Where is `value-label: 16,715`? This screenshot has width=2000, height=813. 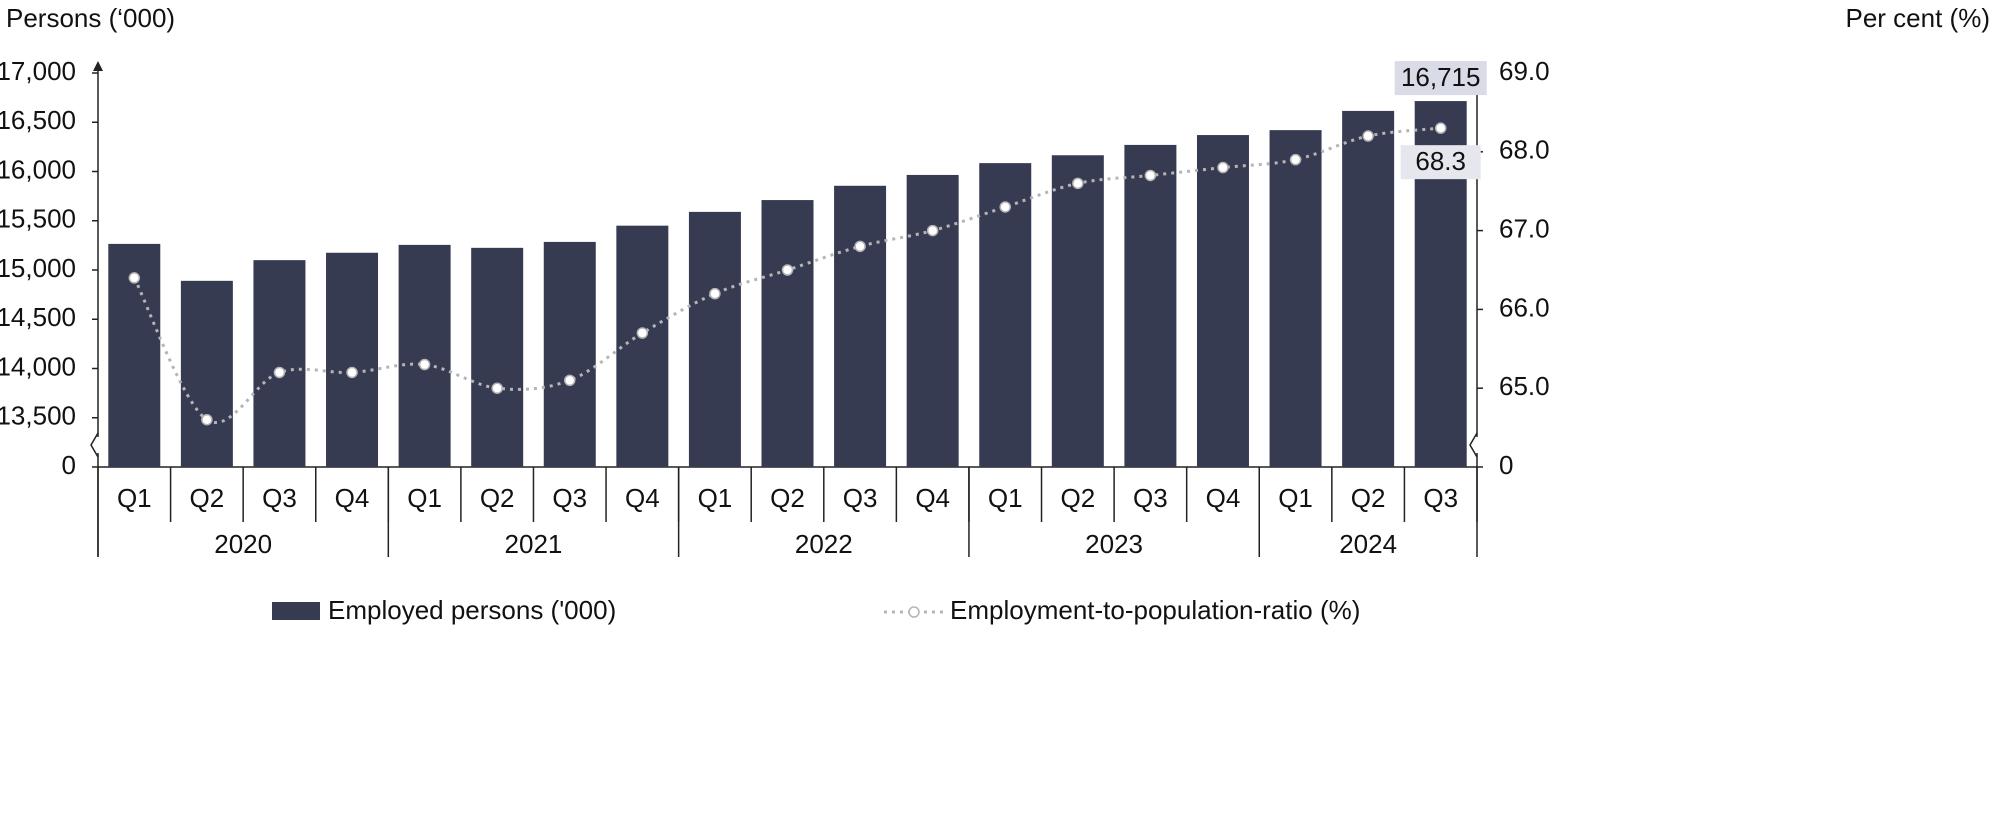 value-label: 16,715 is located at coordinates (1441, 77).